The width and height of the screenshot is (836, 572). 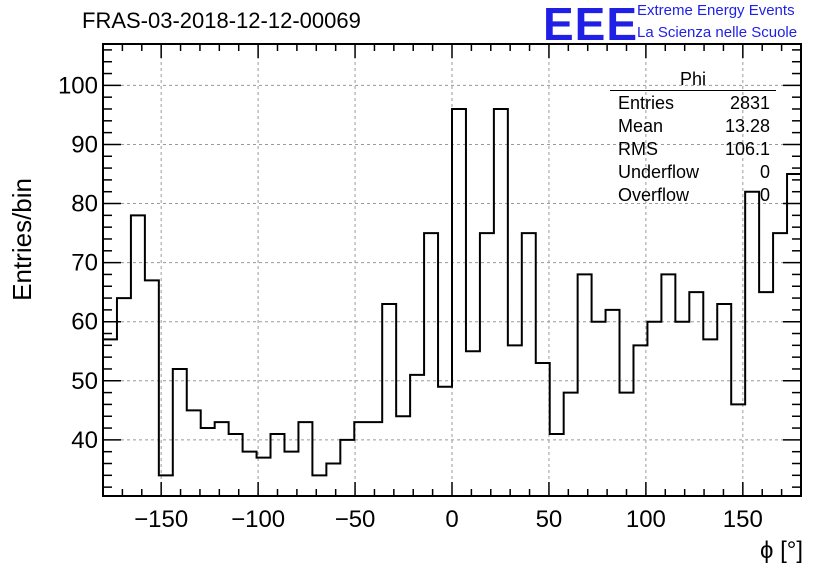 I want to click on stats-row-underflow: Underflow 0, so click(x=694, y=173).